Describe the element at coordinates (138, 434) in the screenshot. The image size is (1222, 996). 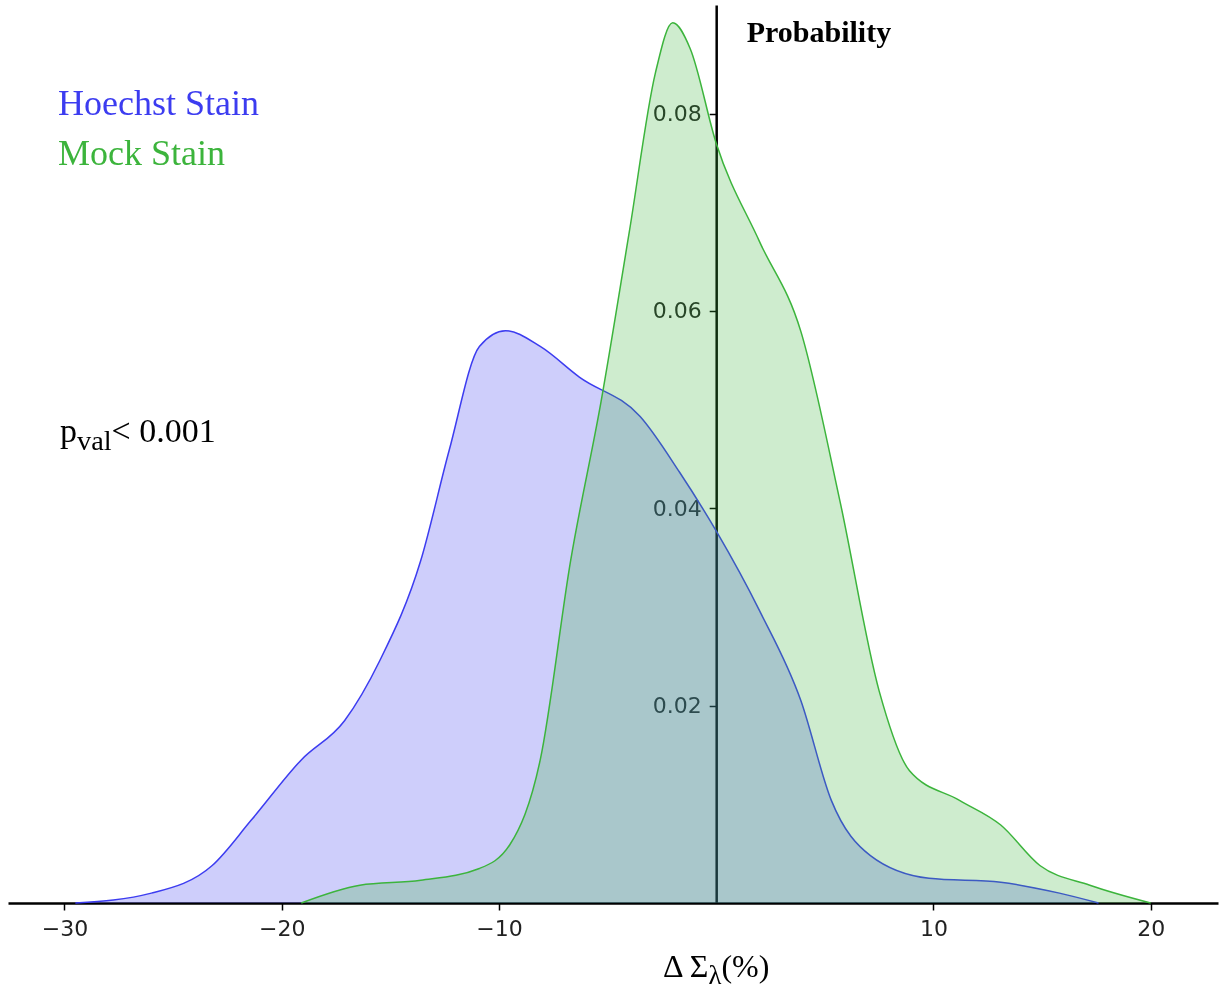
I see `annotation: p$_{val}$< 0.001` at that location.